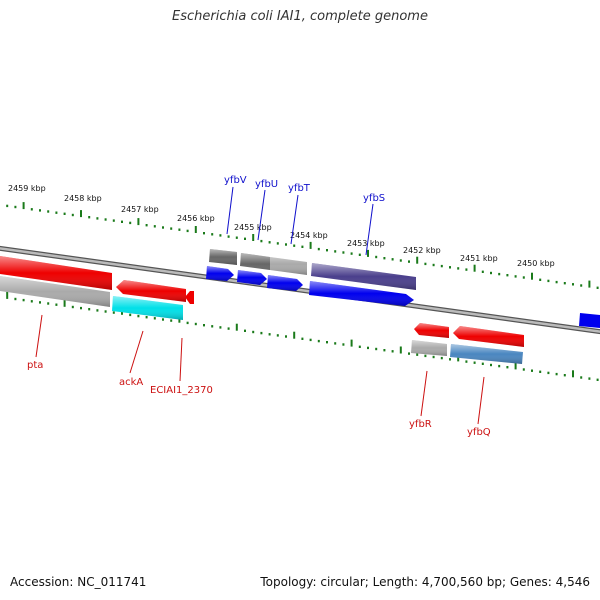  What do you see at coordinates (309, 235) in the screenshot?
I see `scale-label: 2454 kbp` at bounding box center [309, 235].